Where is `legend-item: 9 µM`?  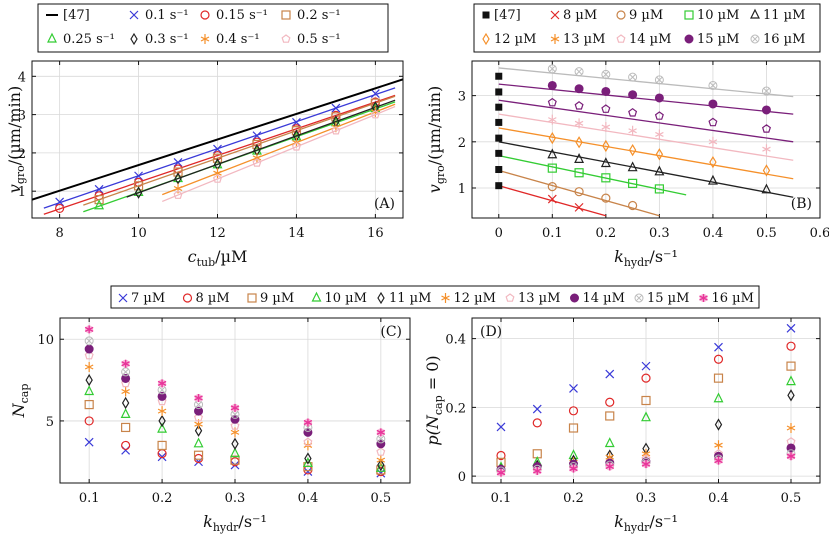 legend-item: 9 µM is located at coordinates (639, 15).